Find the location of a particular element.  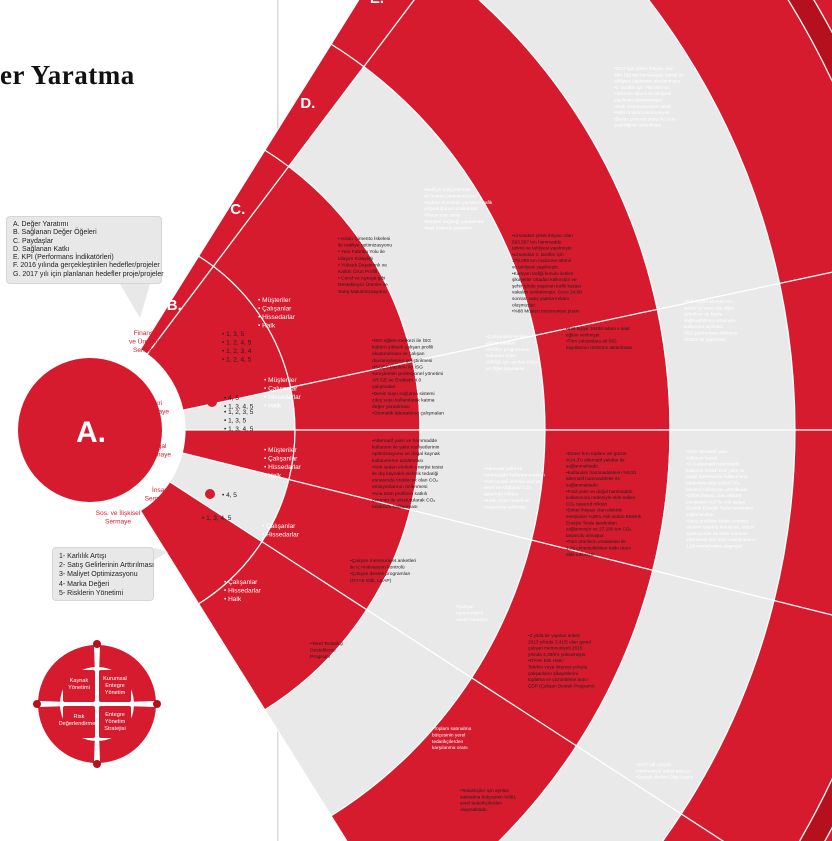

capital-codes-line: • 1, 2, 3, 5 is located at coordinates (239, 412).